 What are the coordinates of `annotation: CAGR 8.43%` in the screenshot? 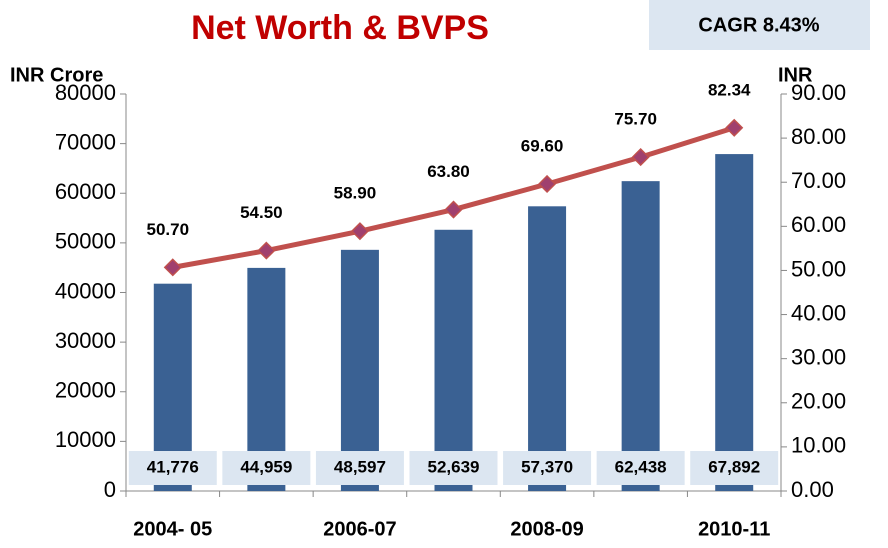 It's located at (758, 25).